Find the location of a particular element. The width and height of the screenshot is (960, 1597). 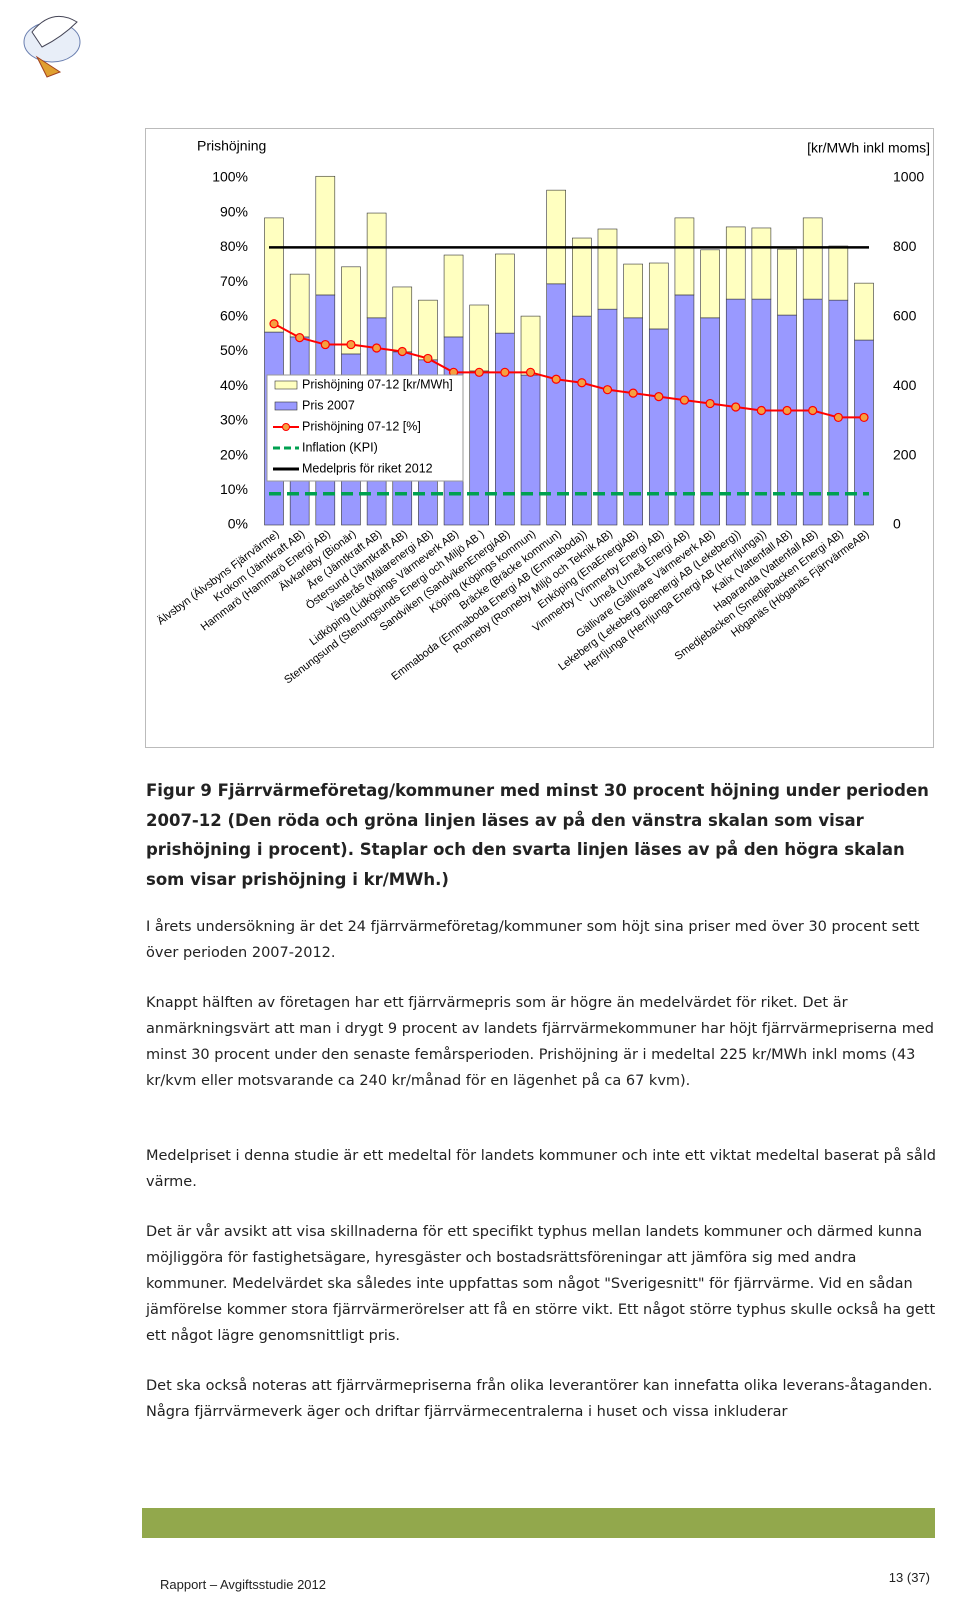

y-tick-label: 30% is located at coordinates (234, 420).